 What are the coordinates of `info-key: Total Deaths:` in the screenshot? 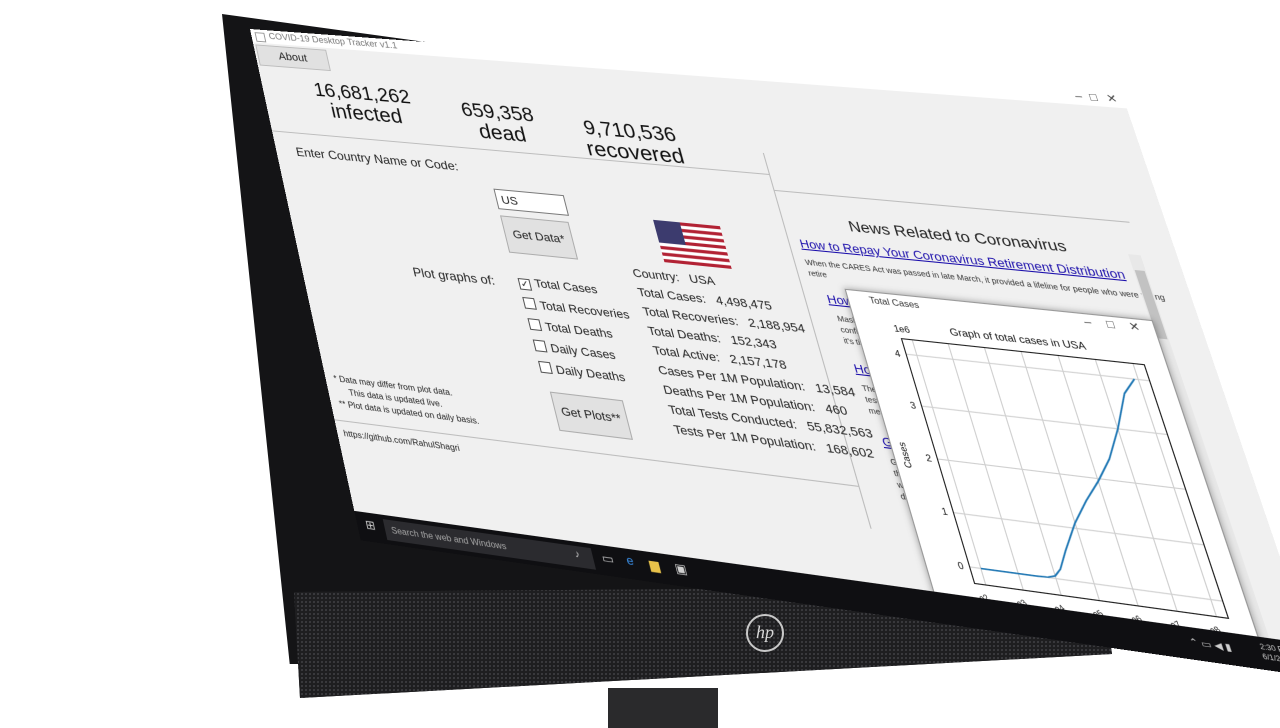 It's located at (684, 335).